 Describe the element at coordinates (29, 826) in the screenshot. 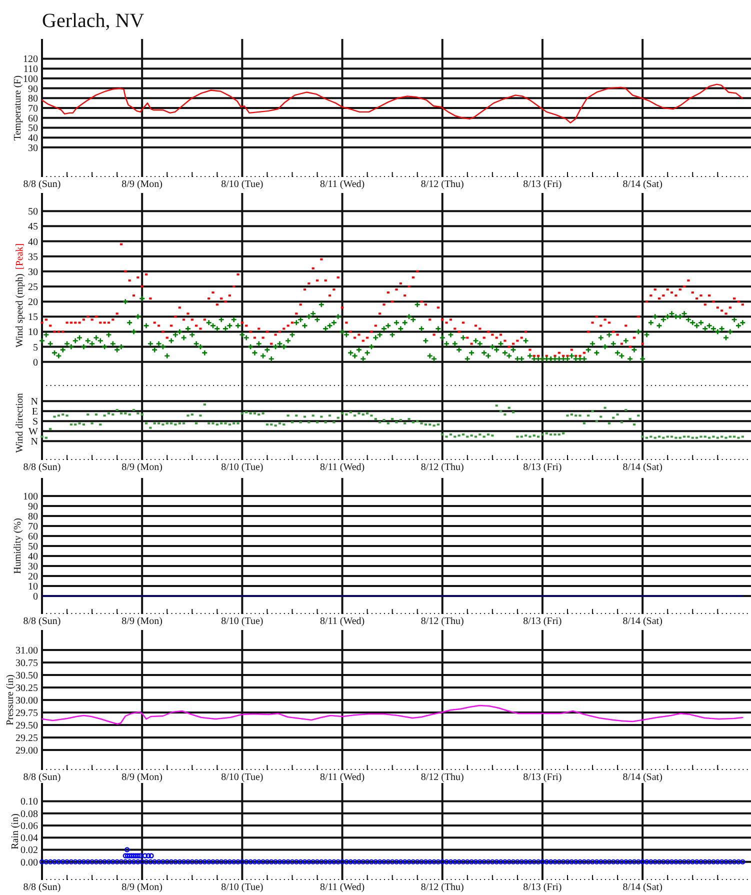

I see `y-tick-label: 0.06` at that location.